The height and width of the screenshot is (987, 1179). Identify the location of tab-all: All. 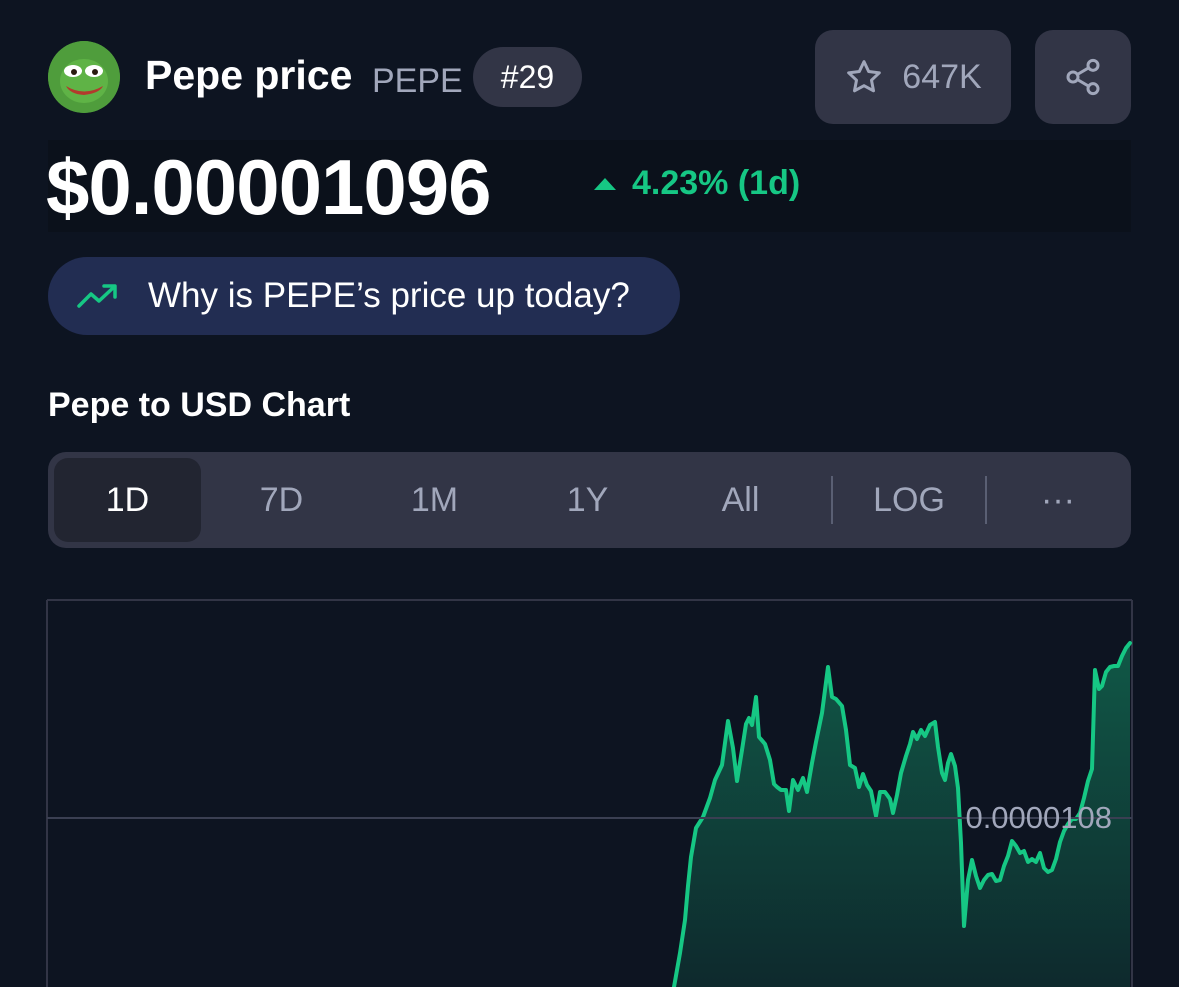
(740, 499).